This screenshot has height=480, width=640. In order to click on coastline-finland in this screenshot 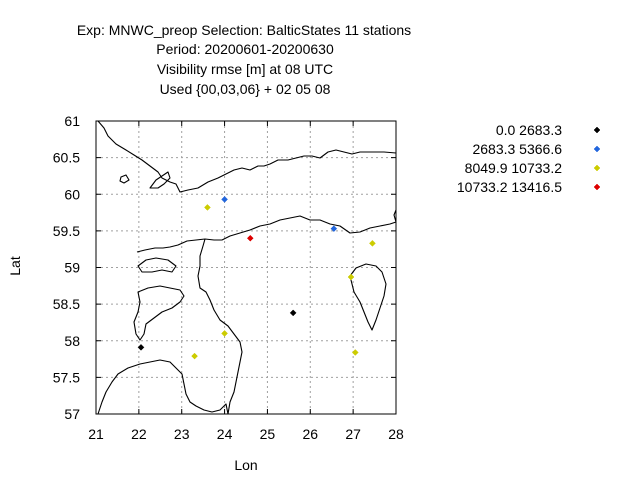, I will do `click(247, 156)`.